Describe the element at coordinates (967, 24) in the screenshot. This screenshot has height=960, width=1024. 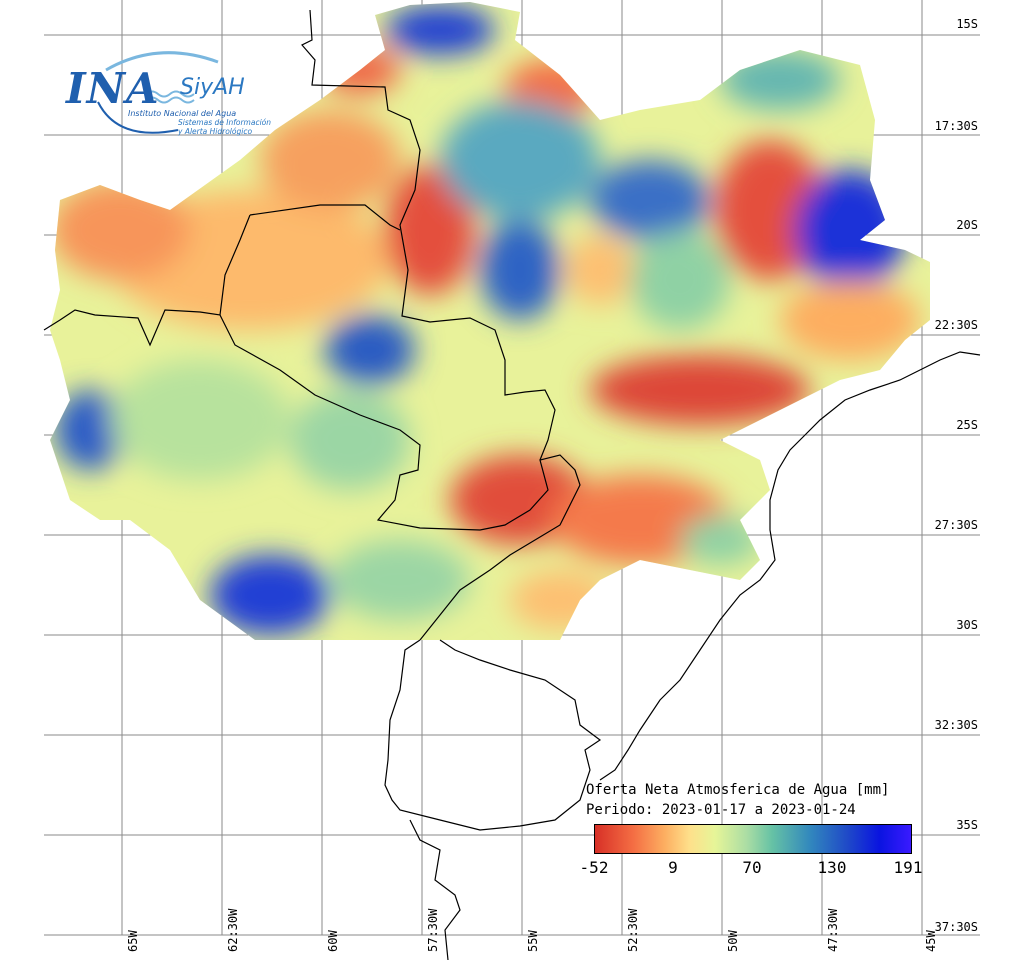
I see `lat-label: 15S` at that location.